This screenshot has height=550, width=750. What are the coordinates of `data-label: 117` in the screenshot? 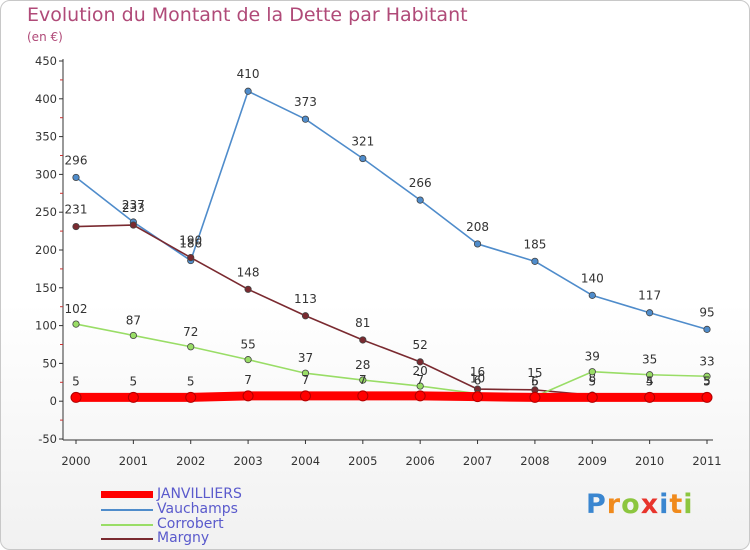 It's located at (649, 296).